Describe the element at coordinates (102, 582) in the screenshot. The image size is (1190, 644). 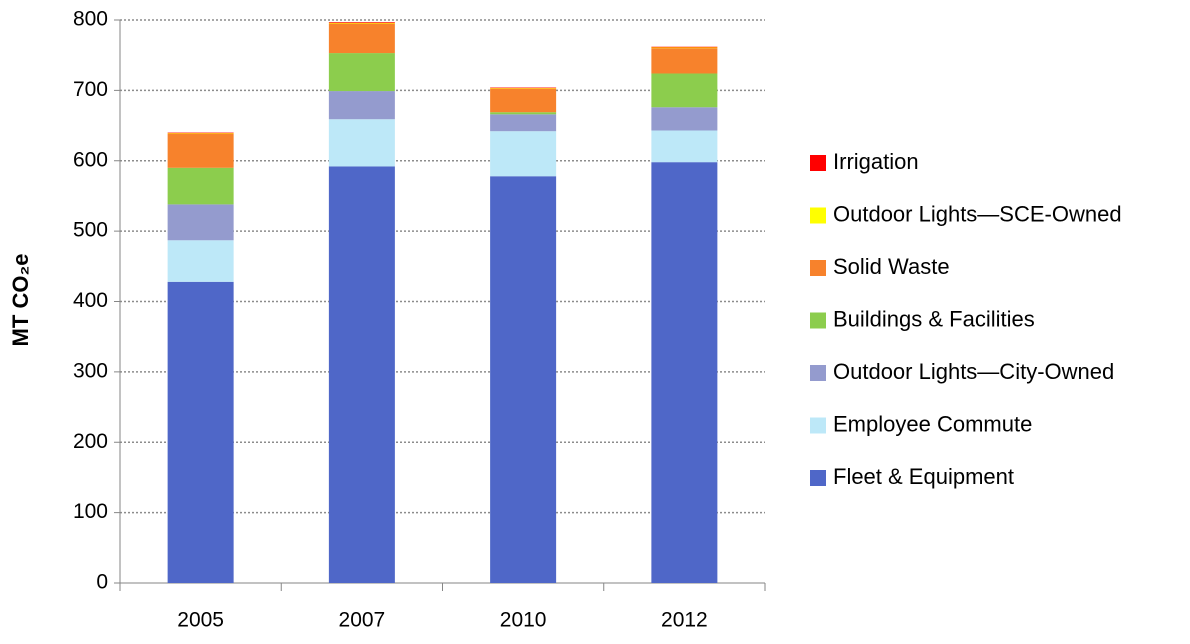
I see `y-tick-label: 0` at that location.